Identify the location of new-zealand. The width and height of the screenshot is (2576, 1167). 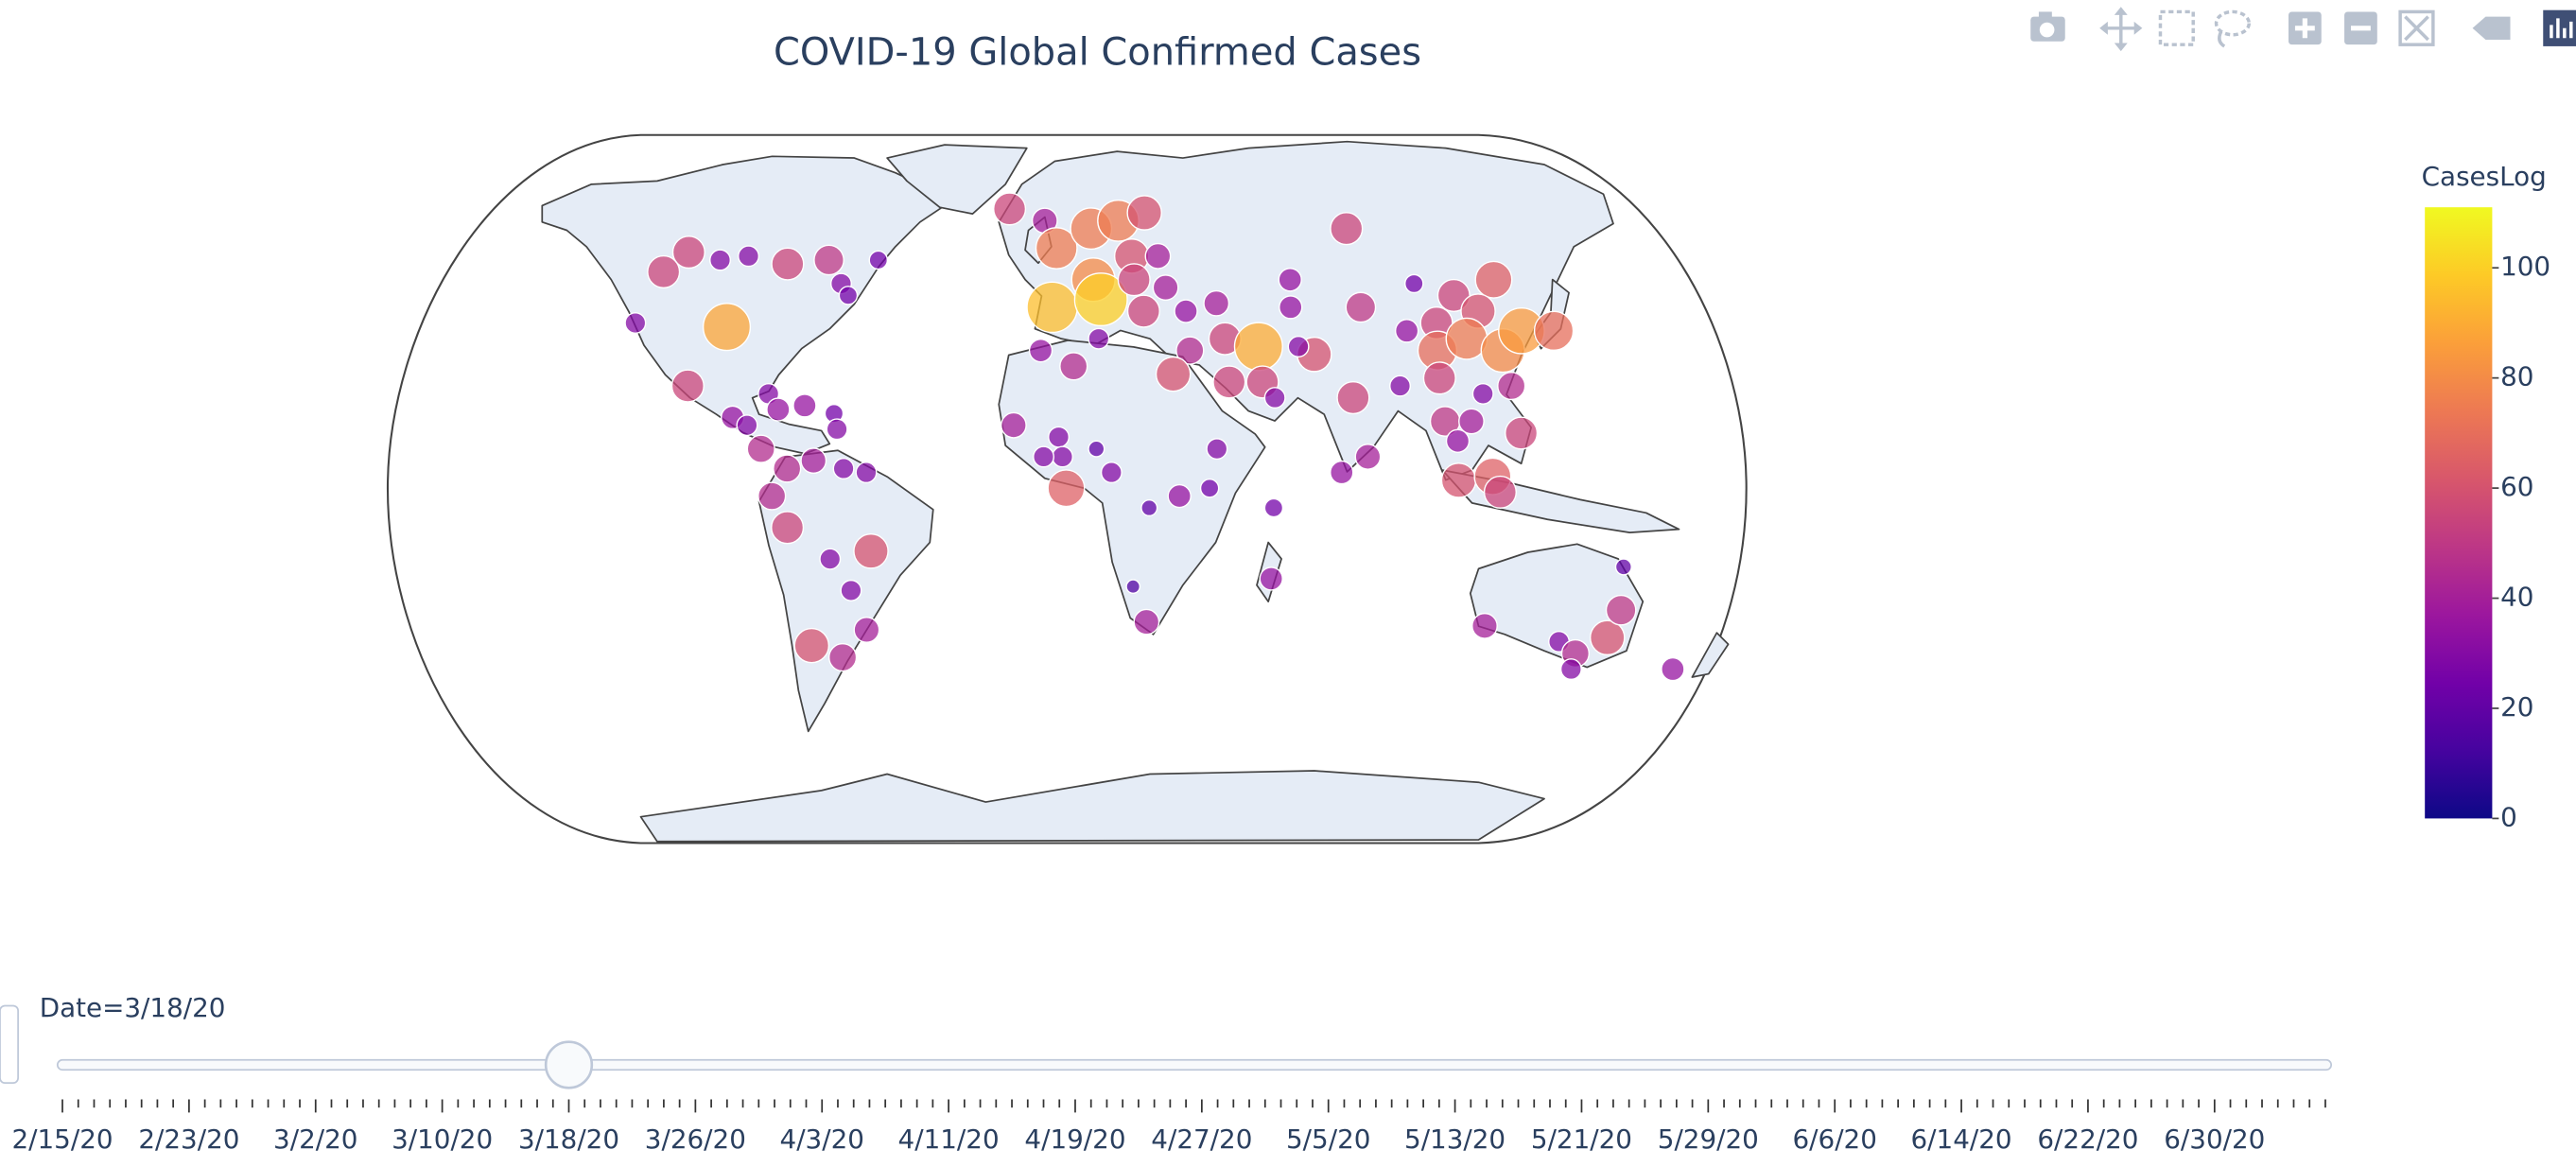
(1710, 655).